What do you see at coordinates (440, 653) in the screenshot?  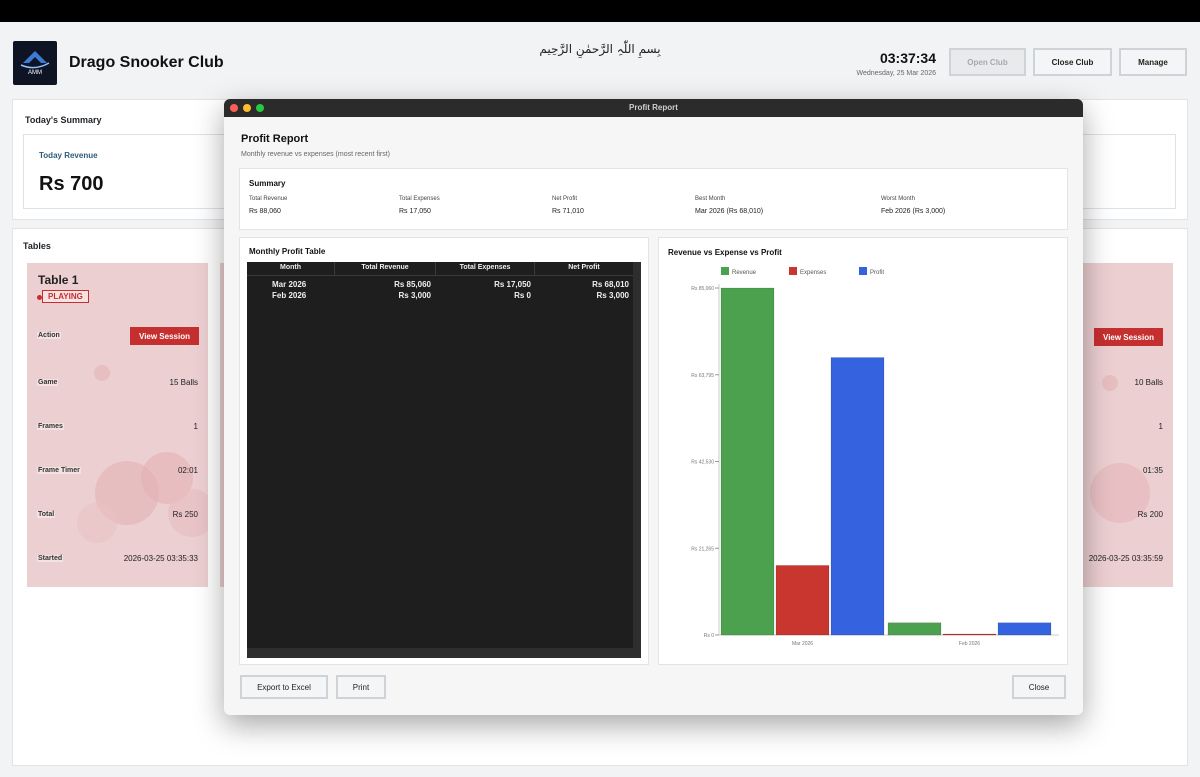 I see `horizontal-scrollbar` at bounding box center [440, 653].